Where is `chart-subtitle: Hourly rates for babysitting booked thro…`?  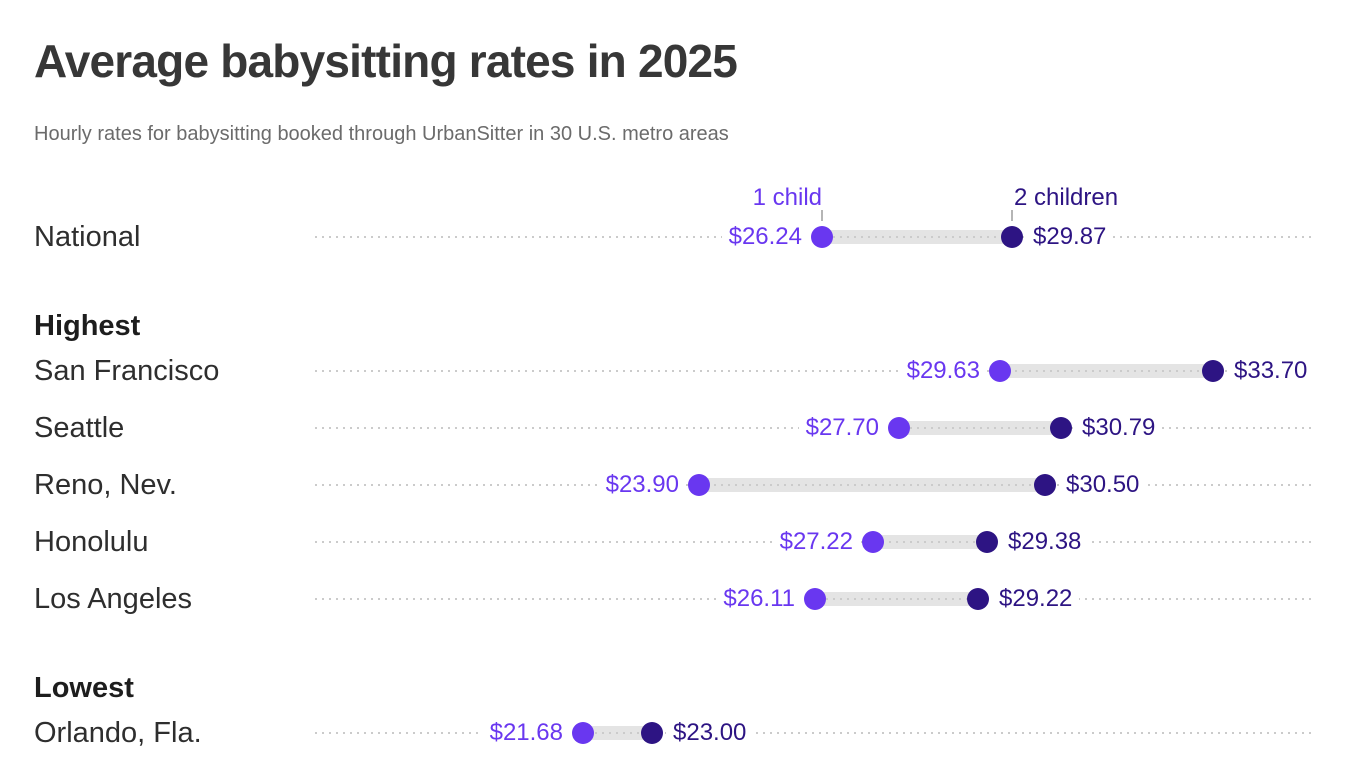 chart-subtitle: Hourly rates for babysitting booked thro… is located at coordinates (381, 134).